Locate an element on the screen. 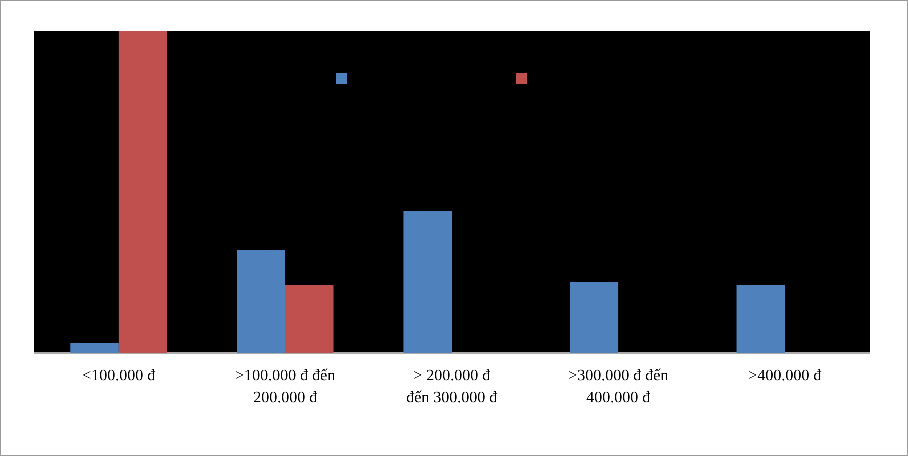 This screenshot has height=456, width=908. x-tick-label: >100.000 đ đến 200.000 đ is located at coordinates (285, 387).